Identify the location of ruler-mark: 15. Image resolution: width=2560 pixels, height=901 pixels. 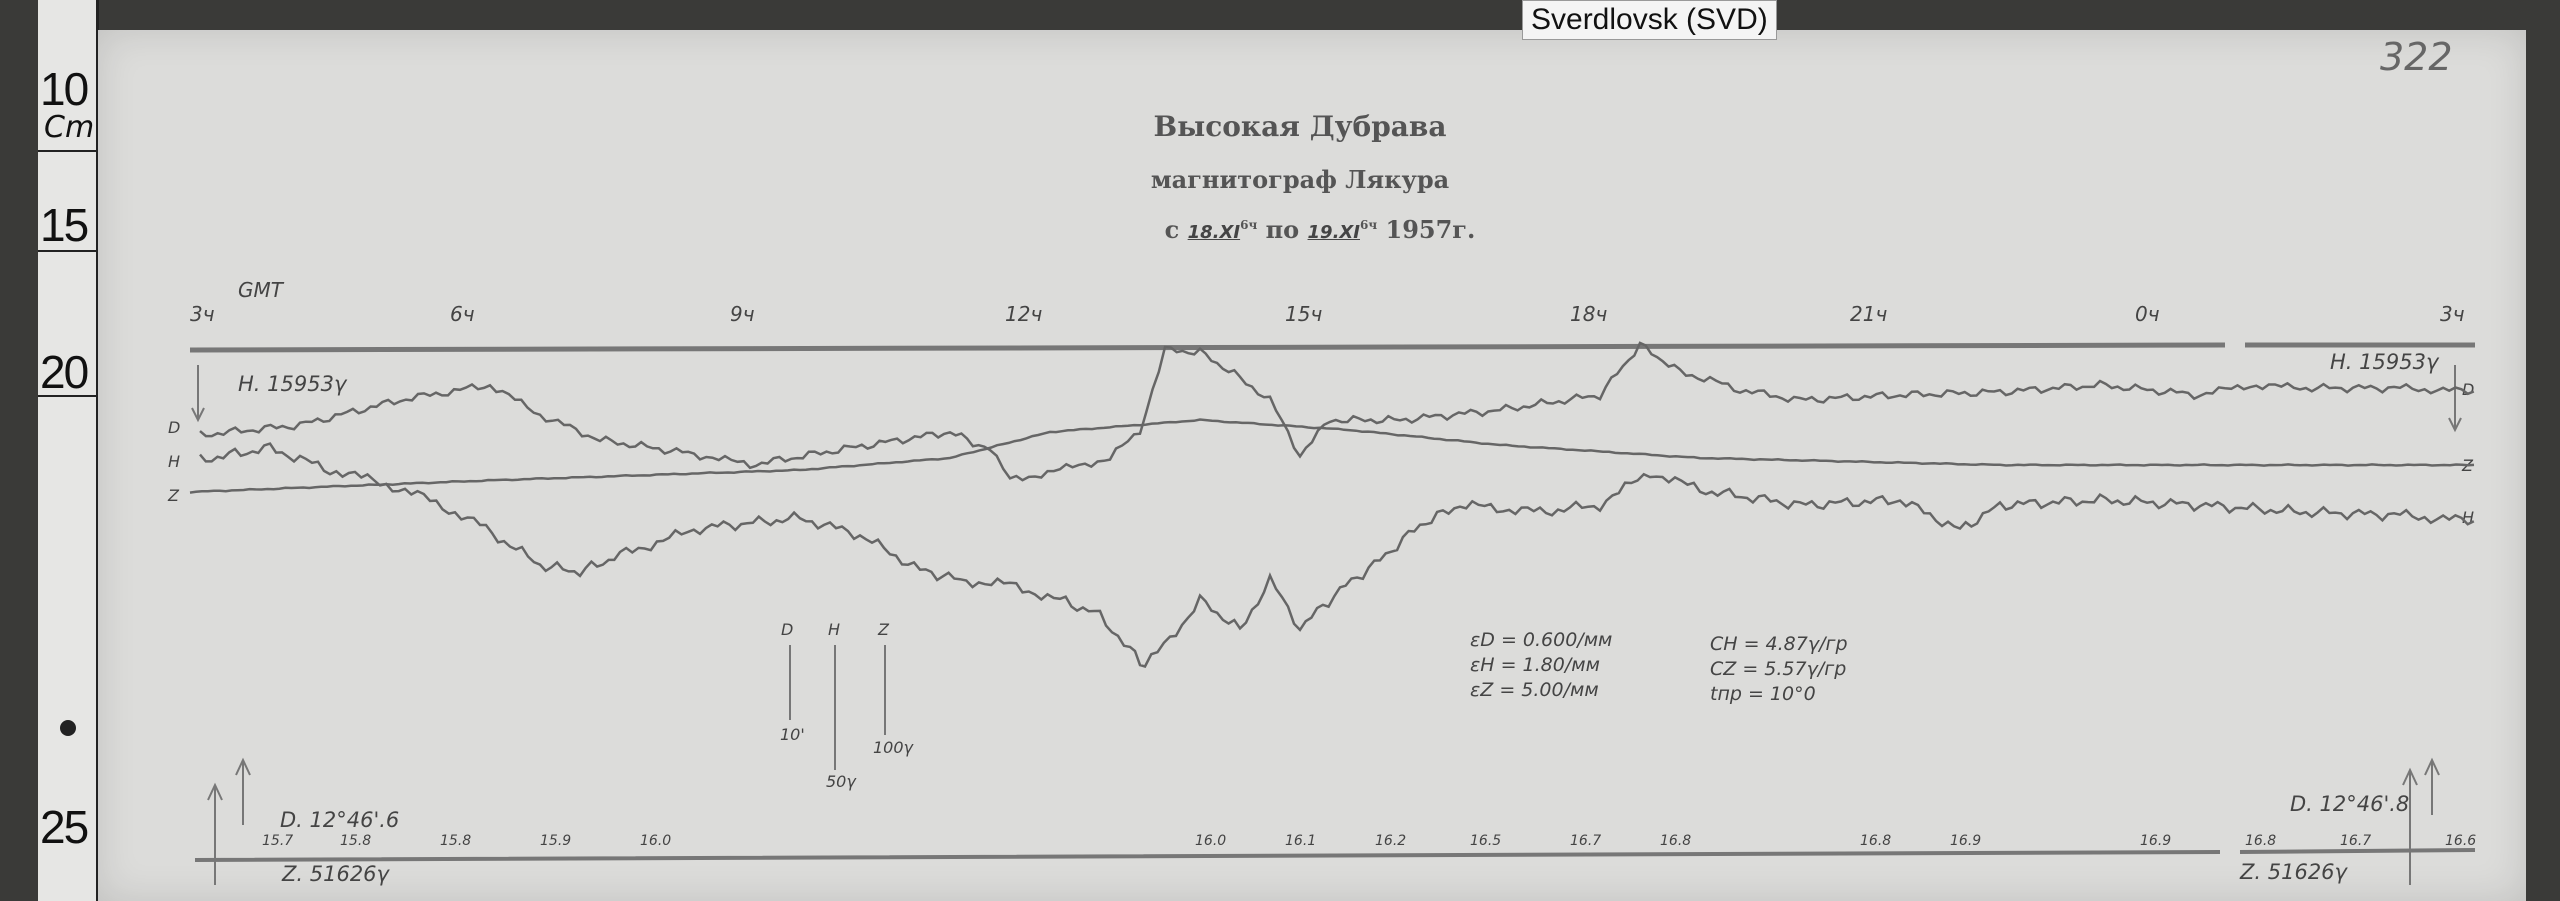
(64, 225).